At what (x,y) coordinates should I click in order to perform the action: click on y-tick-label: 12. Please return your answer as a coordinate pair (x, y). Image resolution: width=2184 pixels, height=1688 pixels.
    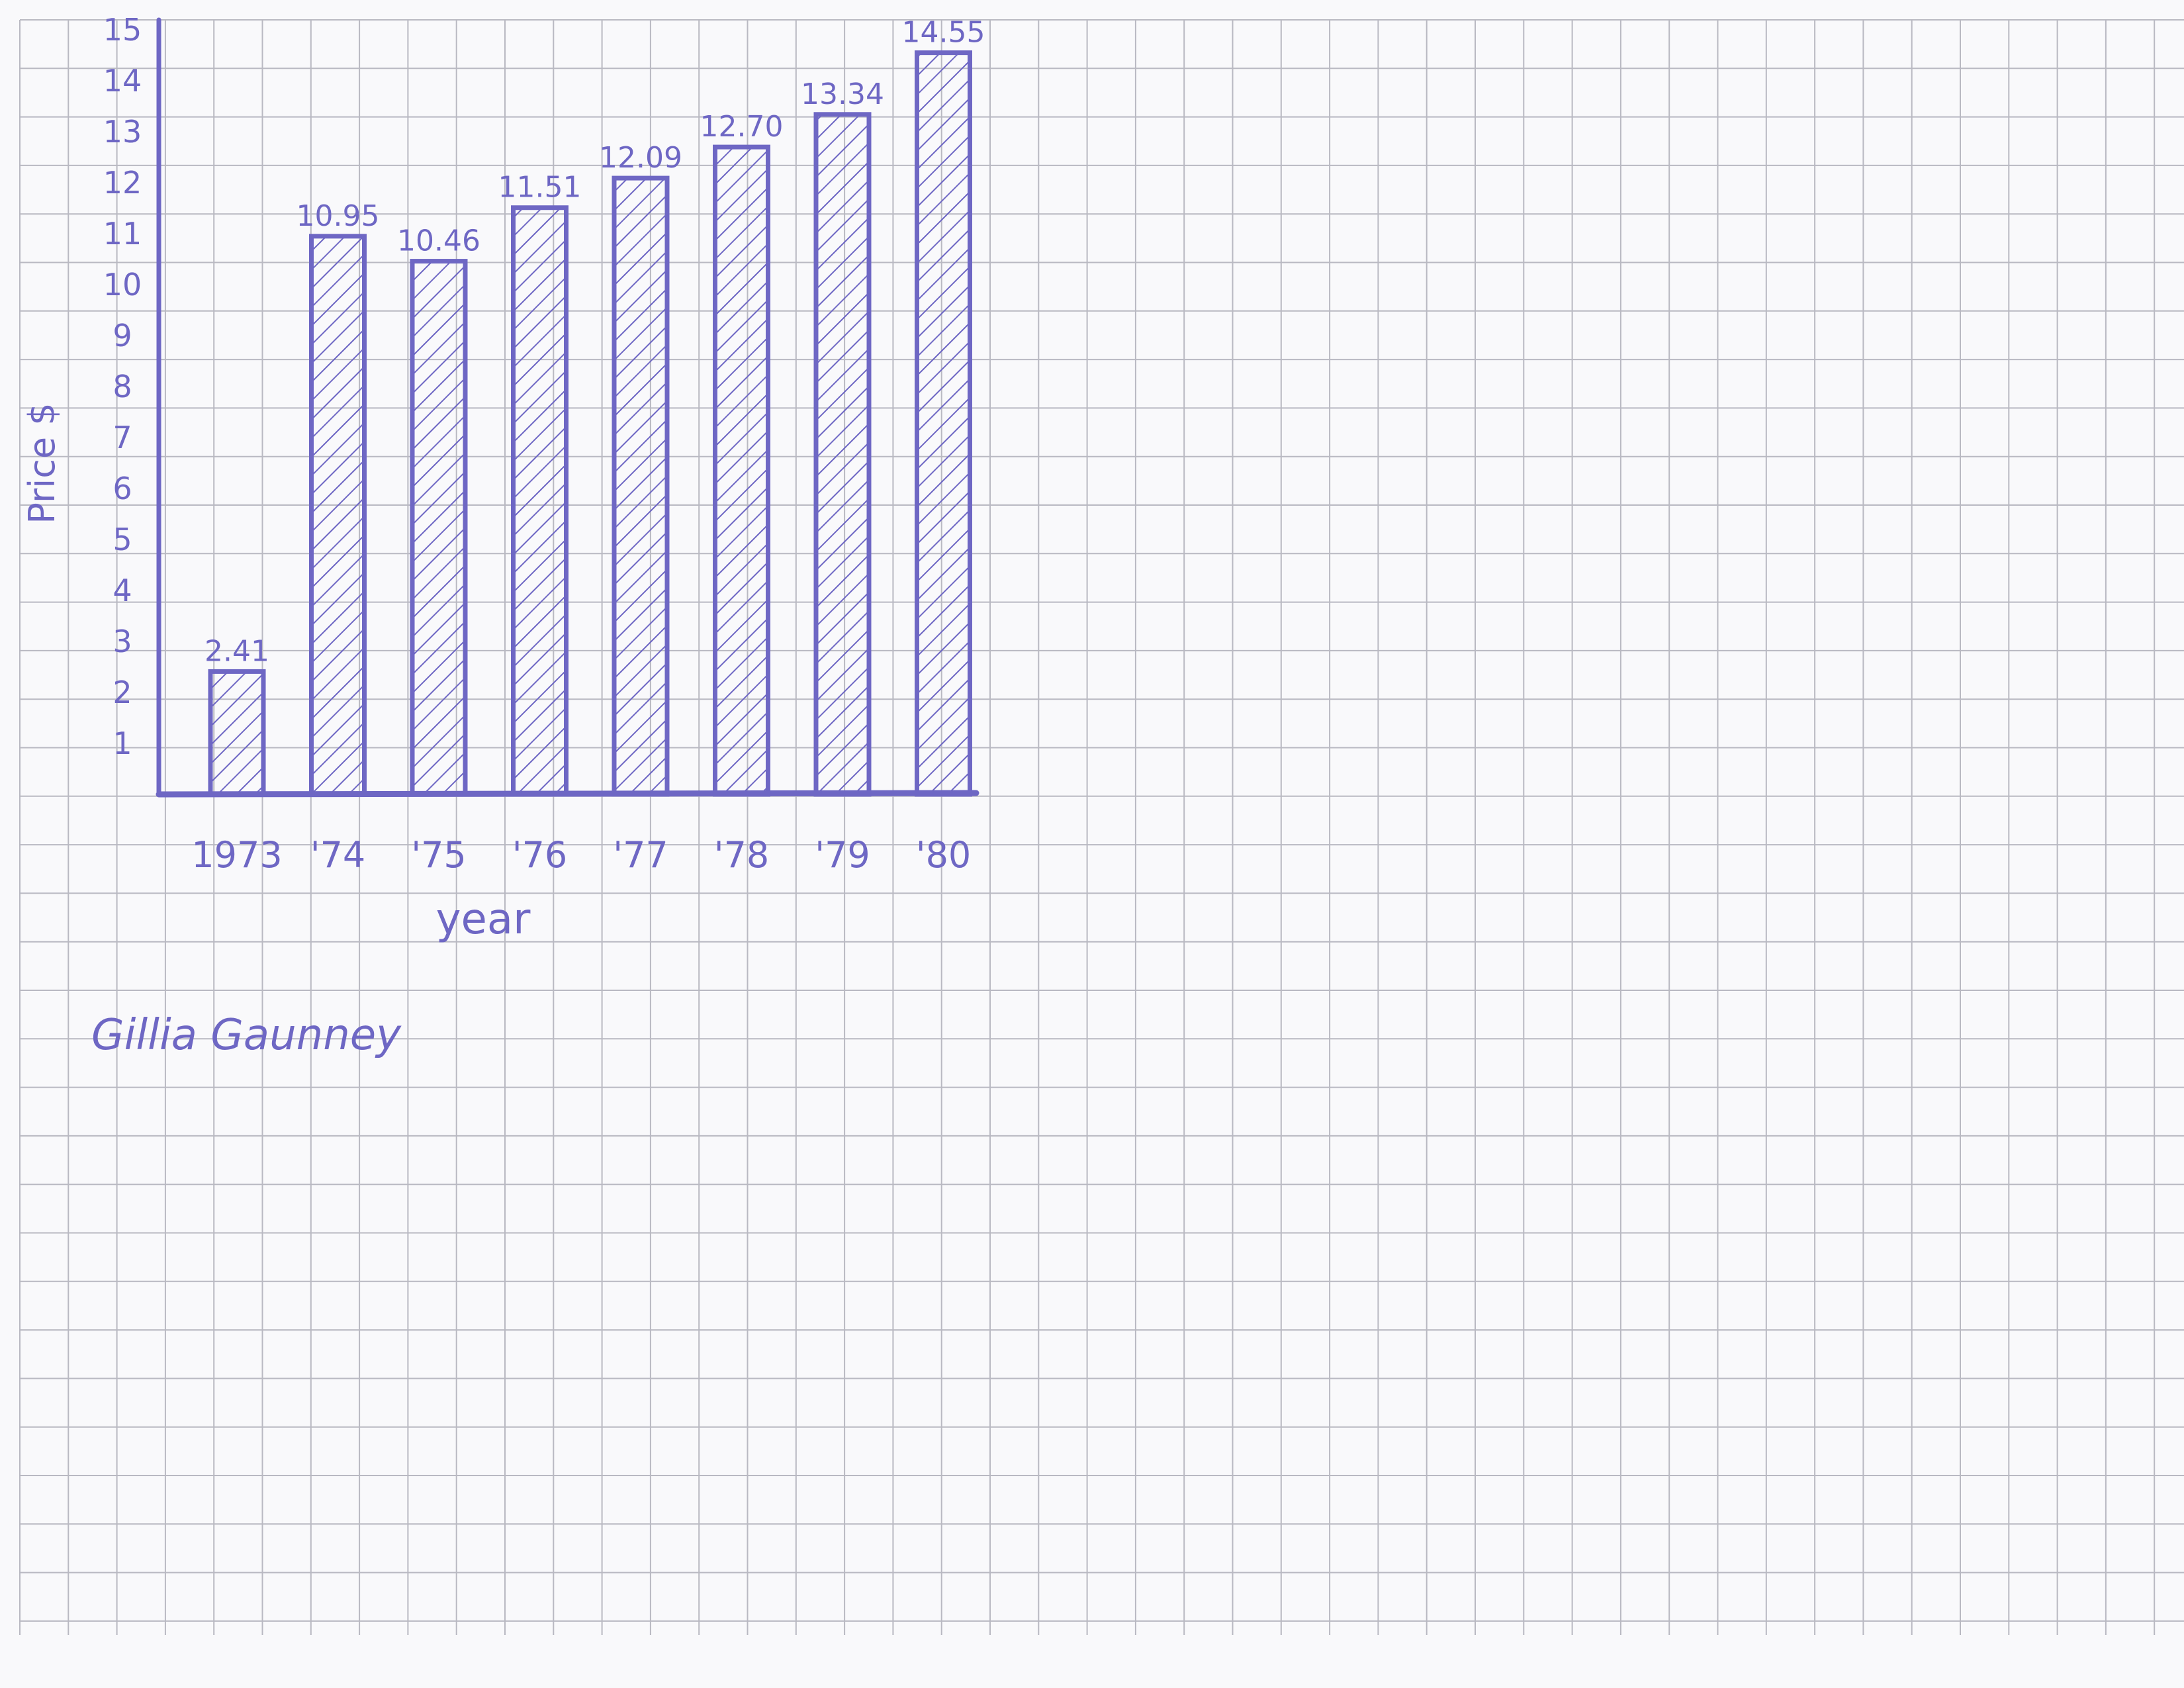
    Looking at the image, I should click on (122, 183).